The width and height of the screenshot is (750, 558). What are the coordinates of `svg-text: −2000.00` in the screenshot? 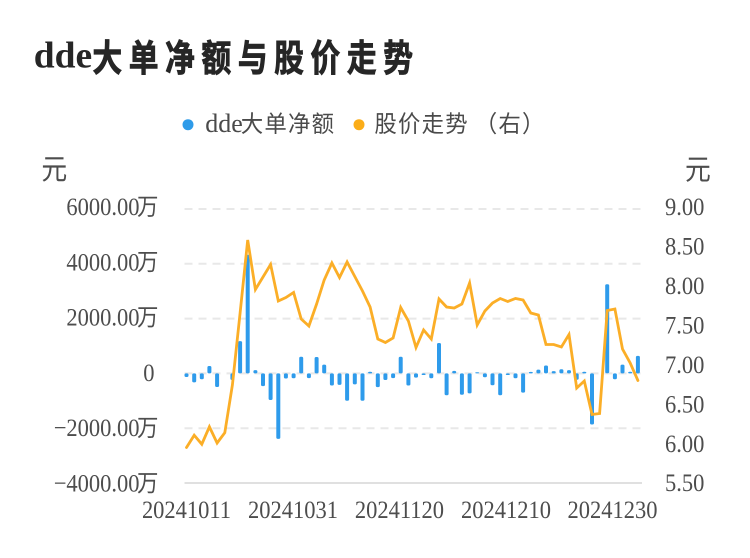 It's located at (97, 428).